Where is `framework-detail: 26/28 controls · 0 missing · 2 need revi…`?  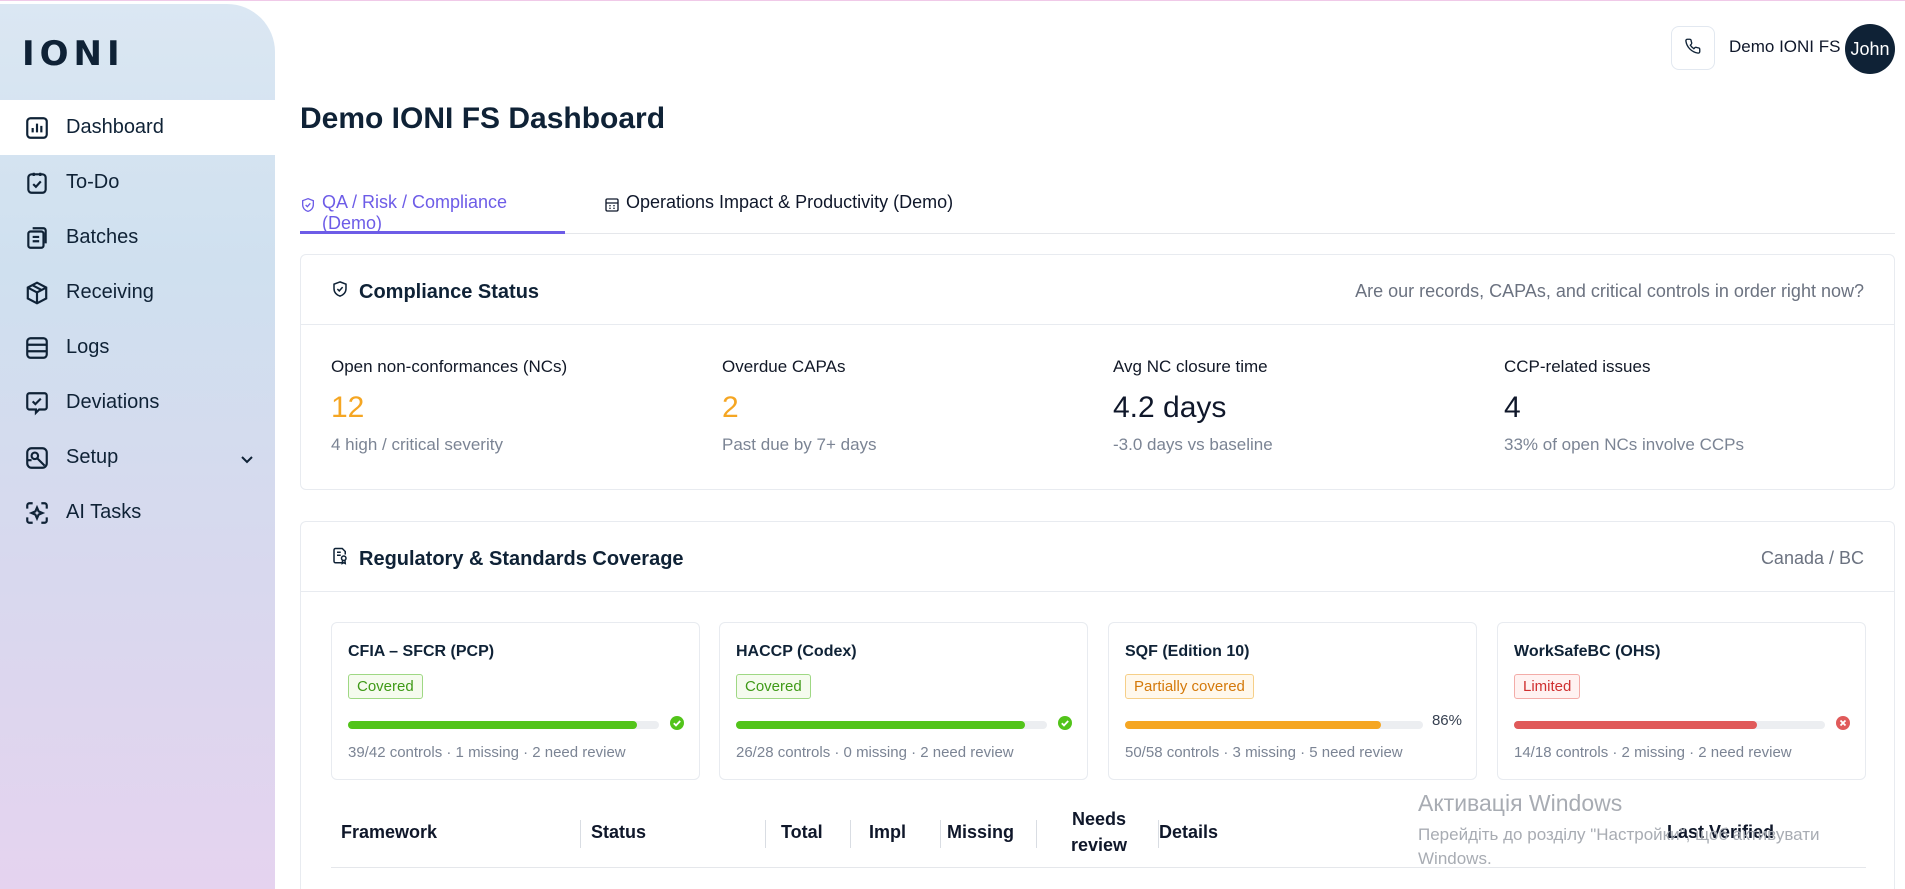 framework-detail: 26/28 controls · 0 missing · 2 need revi… is located at coordinates (875, 752).